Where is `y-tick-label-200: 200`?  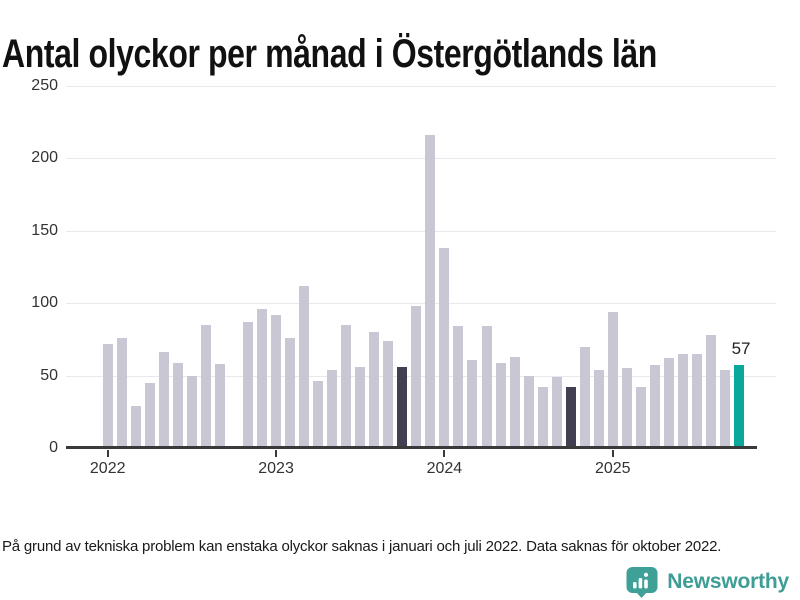
y-tick-label-200: 200 is located at coordinates (44, 158).